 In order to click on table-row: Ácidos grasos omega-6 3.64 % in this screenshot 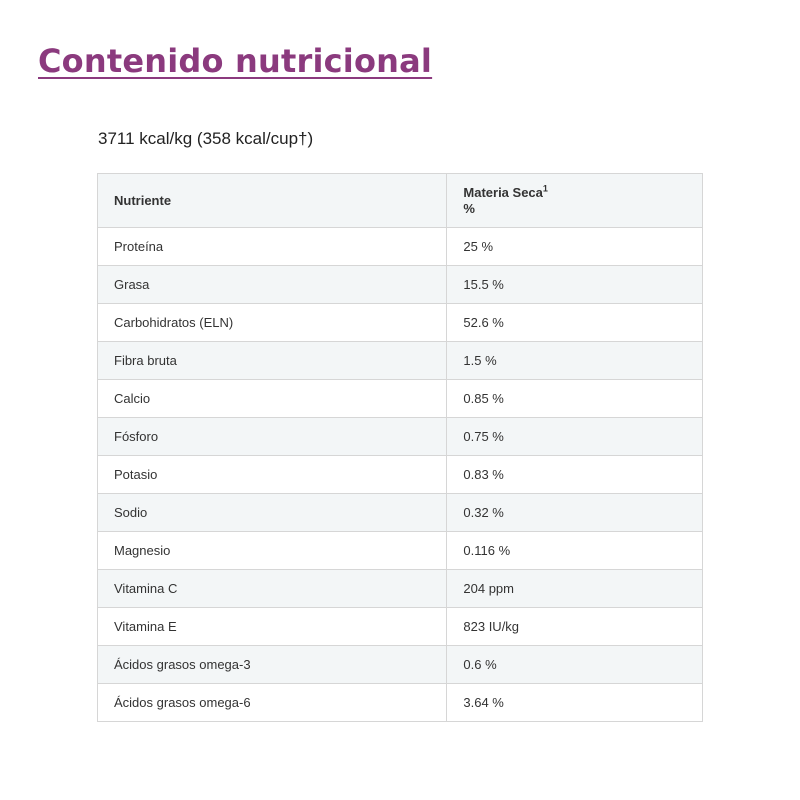, I will do `click(399, 702)`.